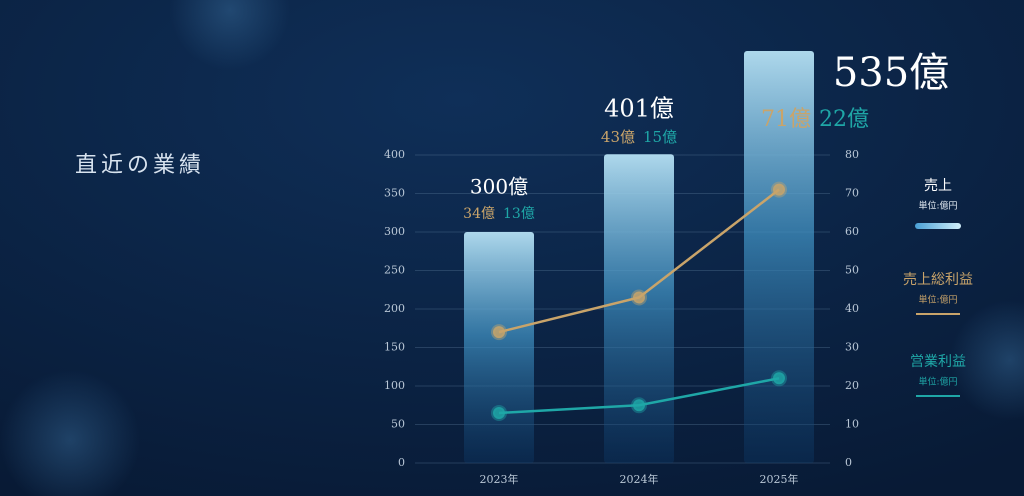 This screenshot has height=496, width=1024. Describe the element at coordinates (639, 109) in the screenshot. I see `bar-value-label: 401億` at that location.